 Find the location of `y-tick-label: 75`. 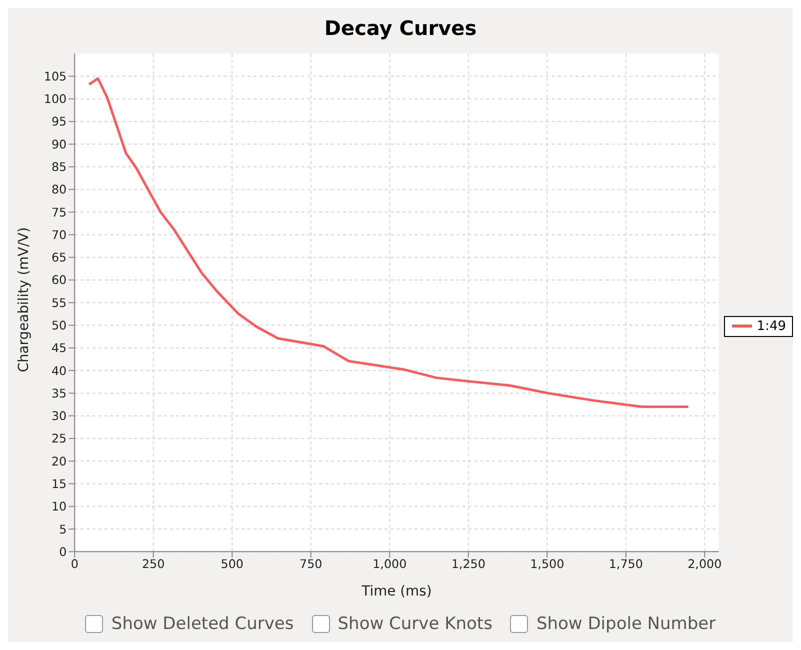

y-tick-label: 75 is located at coordinates (59, 212).